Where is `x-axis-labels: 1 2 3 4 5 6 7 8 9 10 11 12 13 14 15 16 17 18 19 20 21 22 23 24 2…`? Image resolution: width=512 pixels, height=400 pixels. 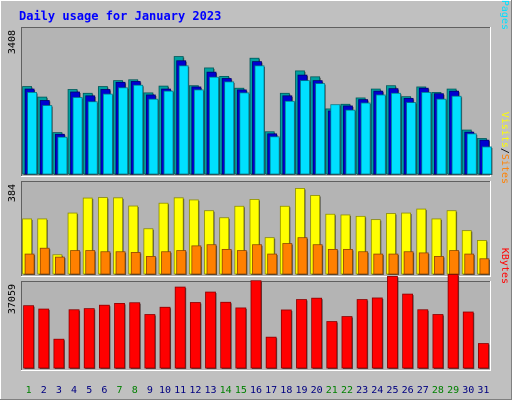
x-axis-labels: 1 2 3 4 5 6 7 8 9 10 11 12 13 14 15 16 17 18 19 20 21 22 23 24 2… is located at coordinates (258, 390).